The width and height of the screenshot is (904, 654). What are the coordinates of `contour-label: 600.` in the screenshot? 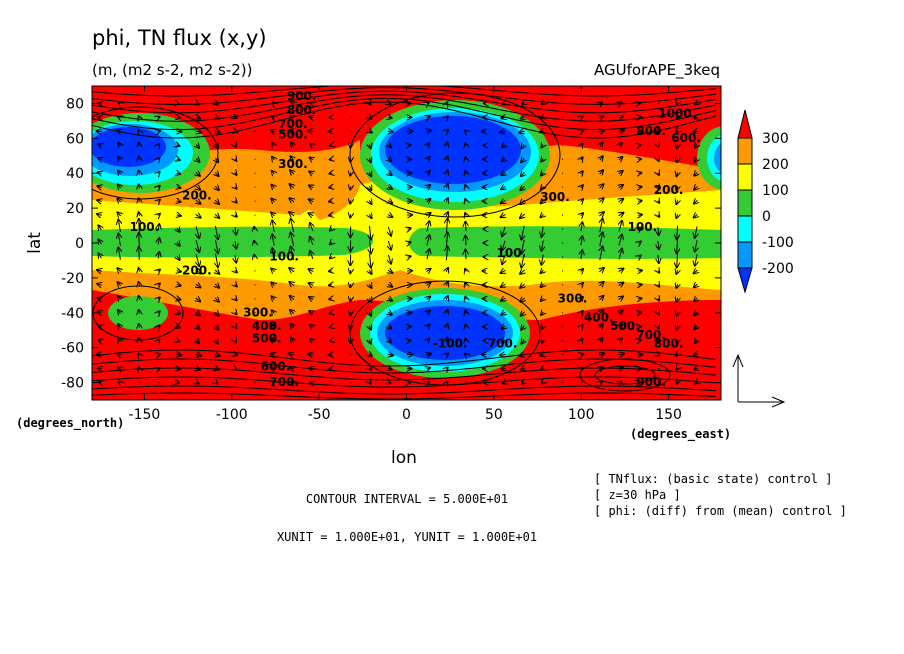 It's located at (686, 138).